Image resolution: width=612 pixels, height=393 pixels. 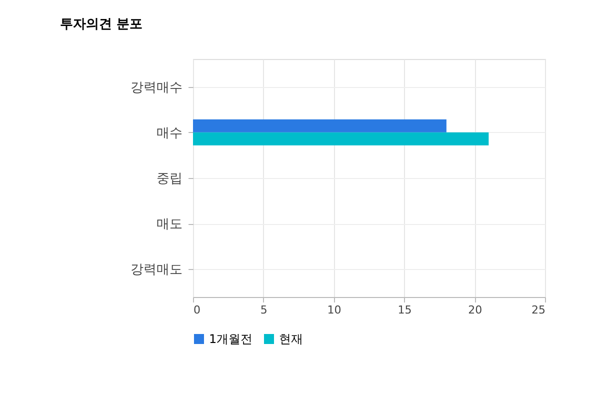 What do you see at coordinates (264, 310) in the screenshot?
I see `x-tick-label: 5` at bounding box center [264, 310].